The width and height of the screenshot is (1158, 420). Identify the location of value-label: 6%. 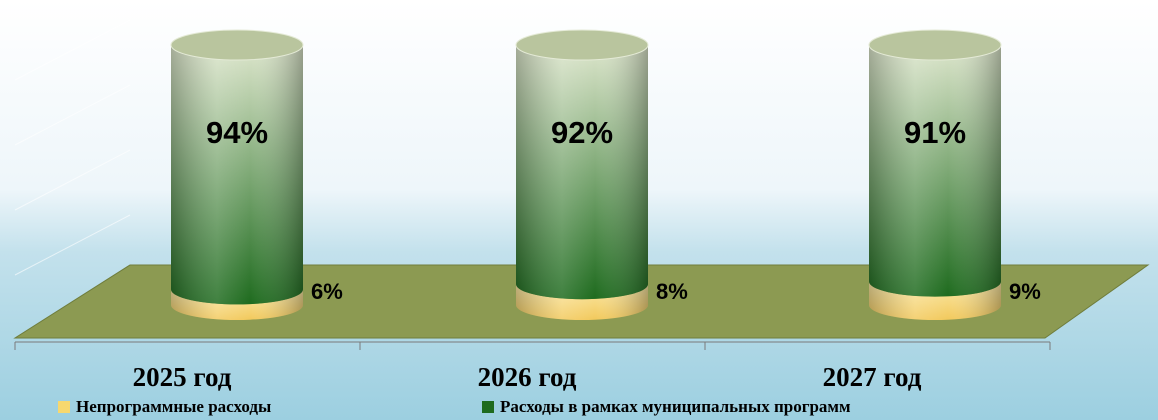
(327, 291).